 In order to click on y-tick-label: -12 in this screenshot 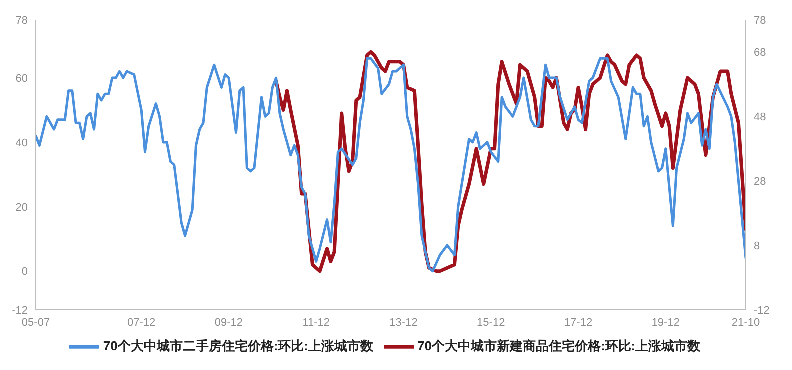, I will do `click(20, 310)`.